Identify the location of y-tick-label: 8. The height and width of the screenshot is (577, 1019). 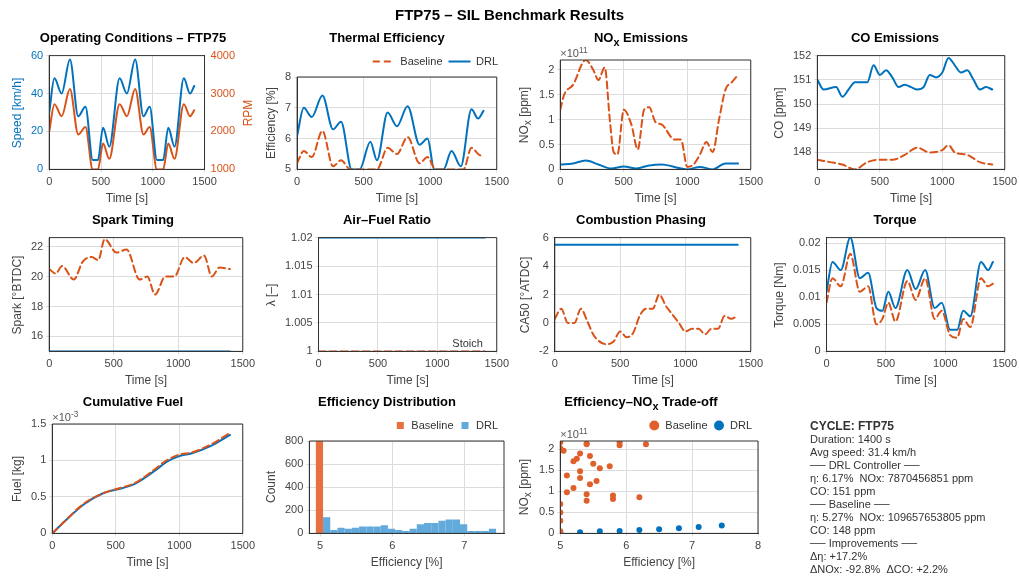
(288, 76).